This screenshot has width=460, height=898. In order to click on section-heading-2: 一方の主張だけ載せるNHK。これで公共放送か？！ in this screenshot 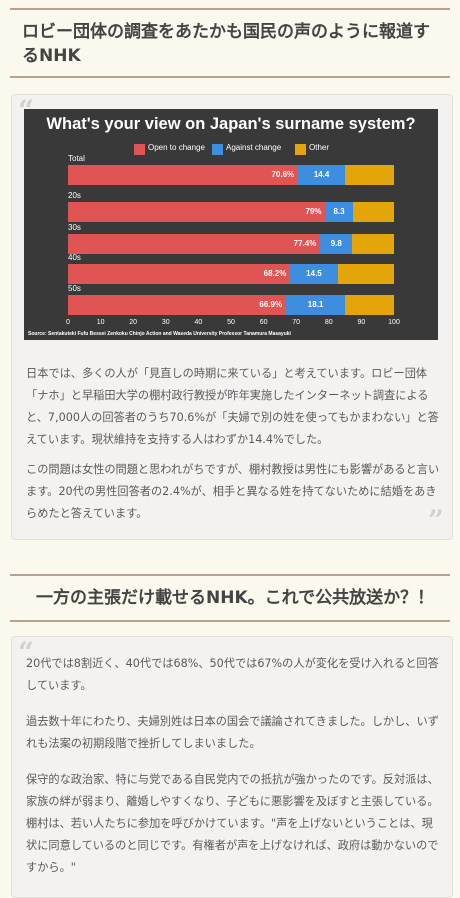, I will do `click(230, 598)`.